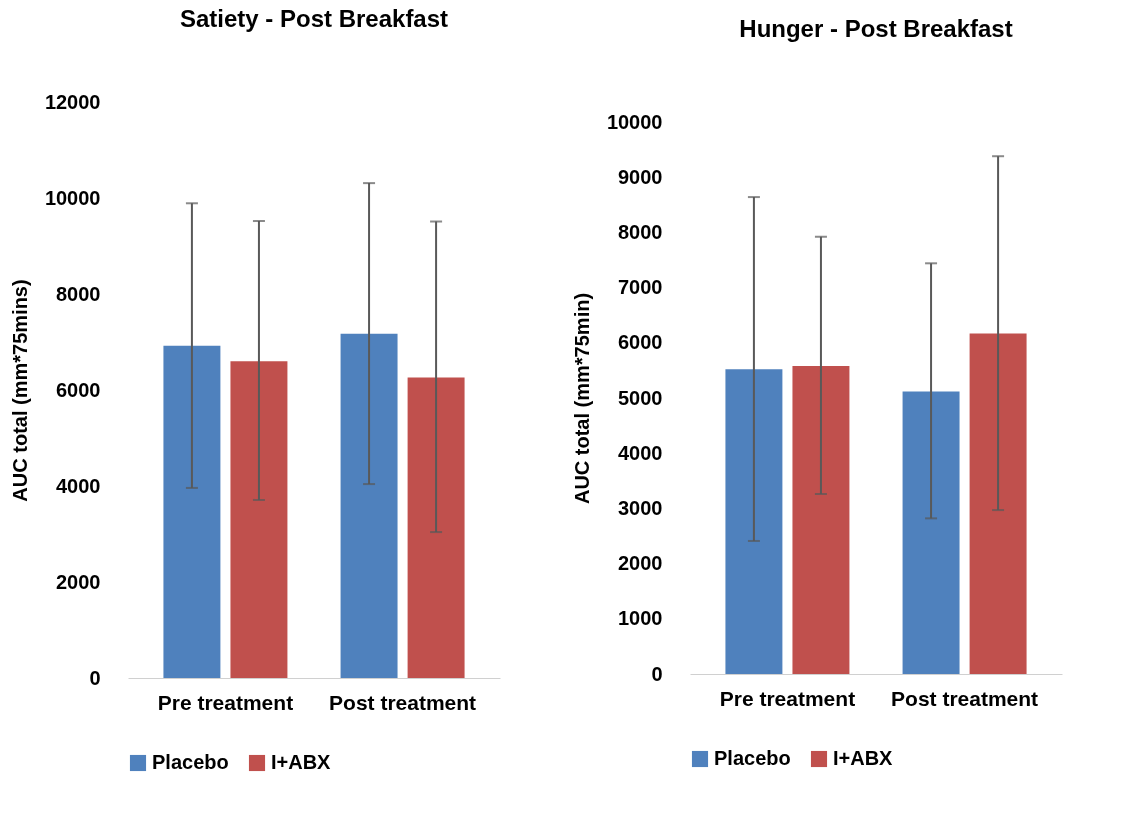  I want to click on y-axis-title: AUC total (mm*75mins), so click(19, 390).